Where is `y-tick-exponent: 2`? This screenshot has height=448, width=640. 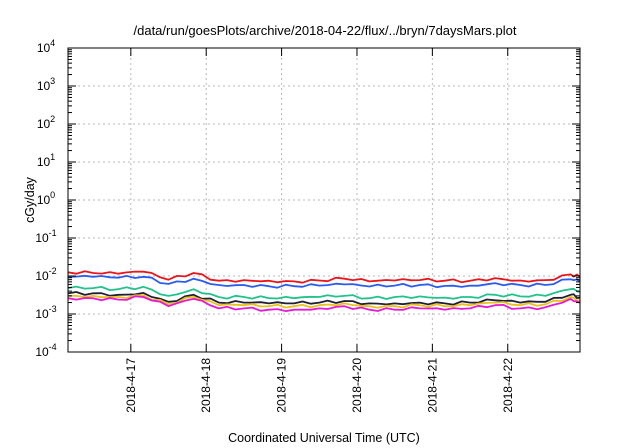
y-tick-exponent: 2 is located at coordinates (52, 119).